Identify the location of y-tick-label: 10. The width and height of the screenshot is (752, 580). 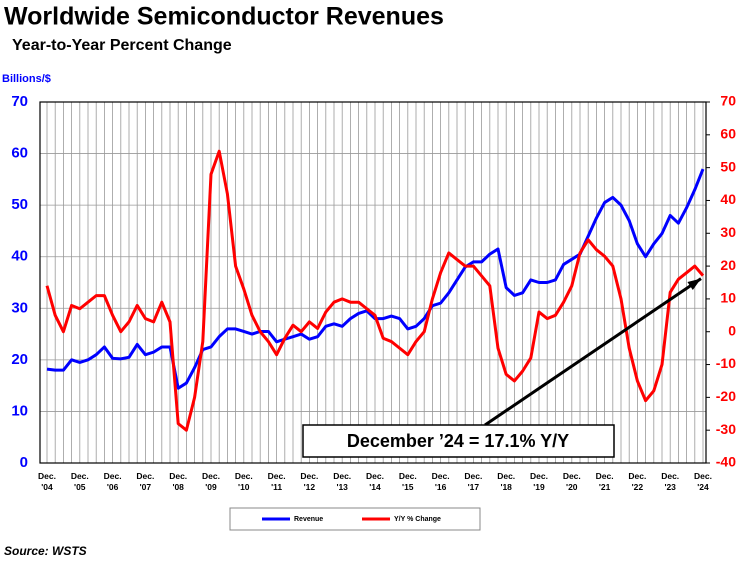
(19, 410).